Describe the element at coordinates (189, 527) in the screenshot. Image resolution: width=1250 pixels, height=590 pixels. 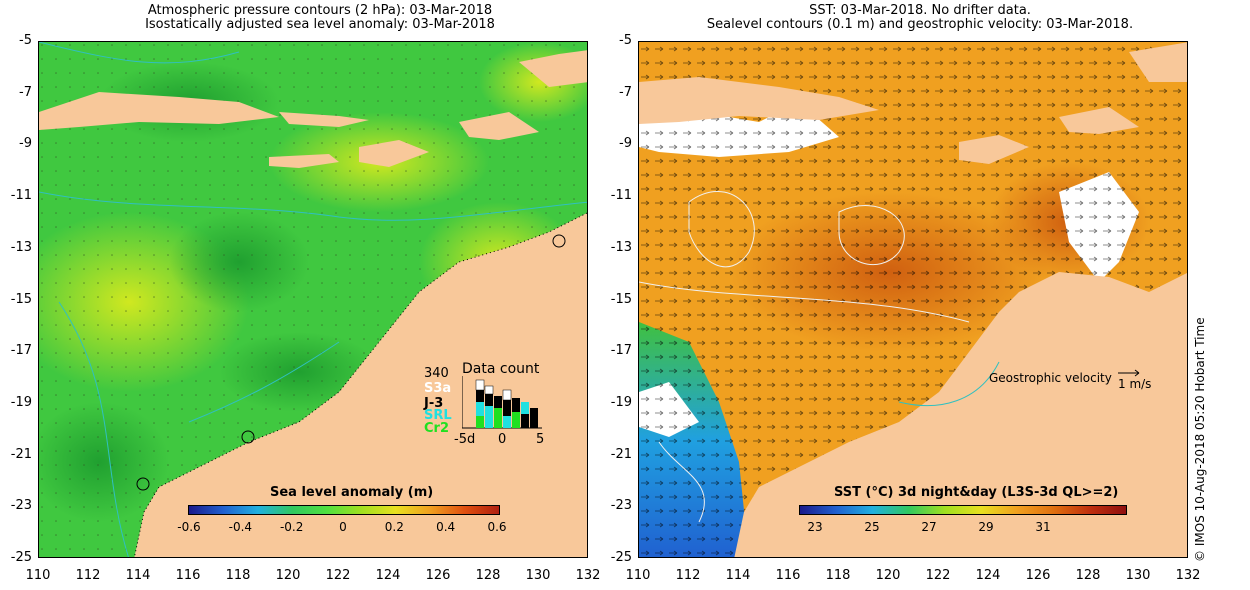
I see `slaa-colorbar-tick: -0.6` at that location.